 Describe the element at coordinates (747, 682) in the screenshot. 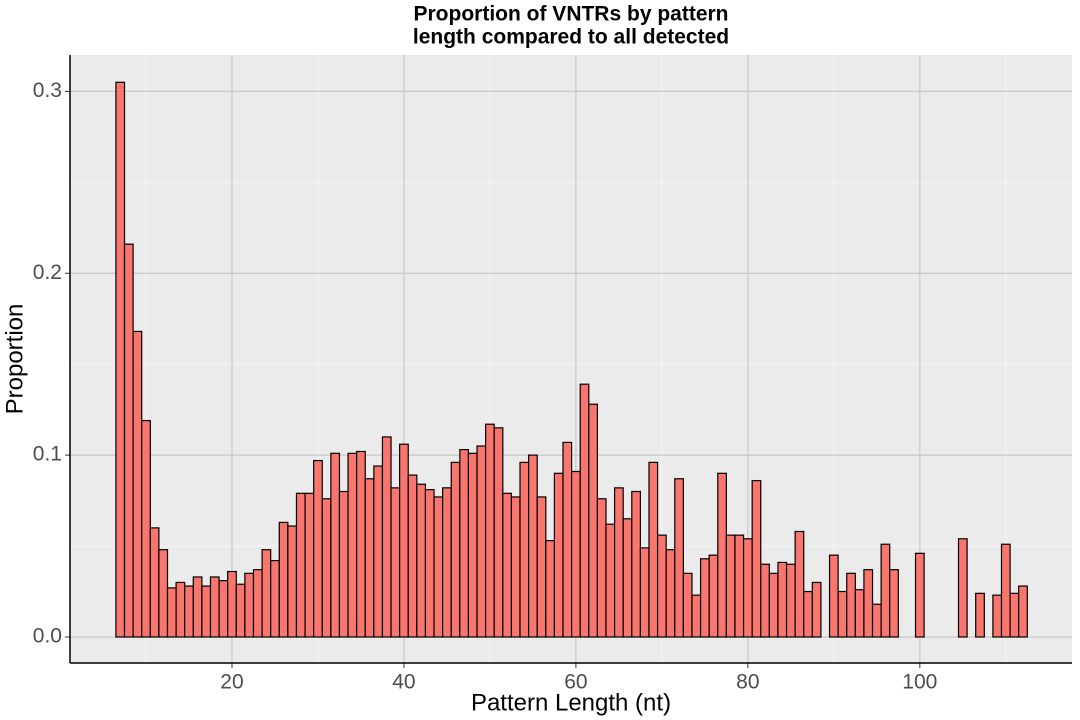

I see `x-tick-label: 80` at that location.